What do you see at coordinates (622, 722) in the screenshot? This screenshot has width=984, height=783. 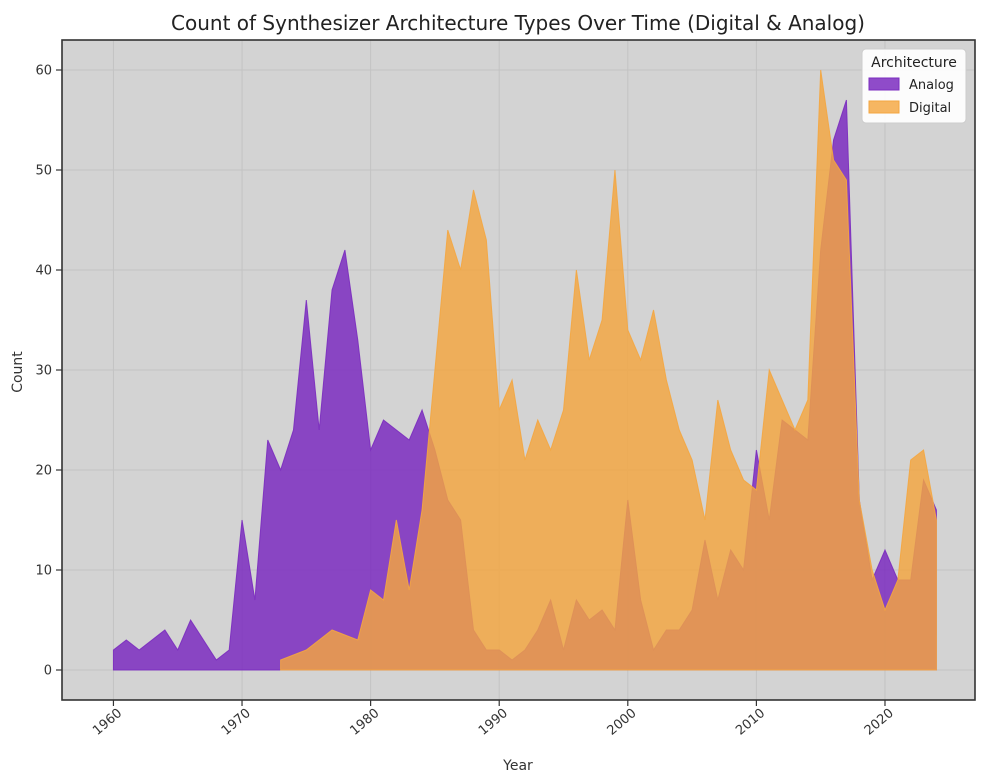 I see `x-tick-label-2000: 2000` at bounding box center [622, 722].